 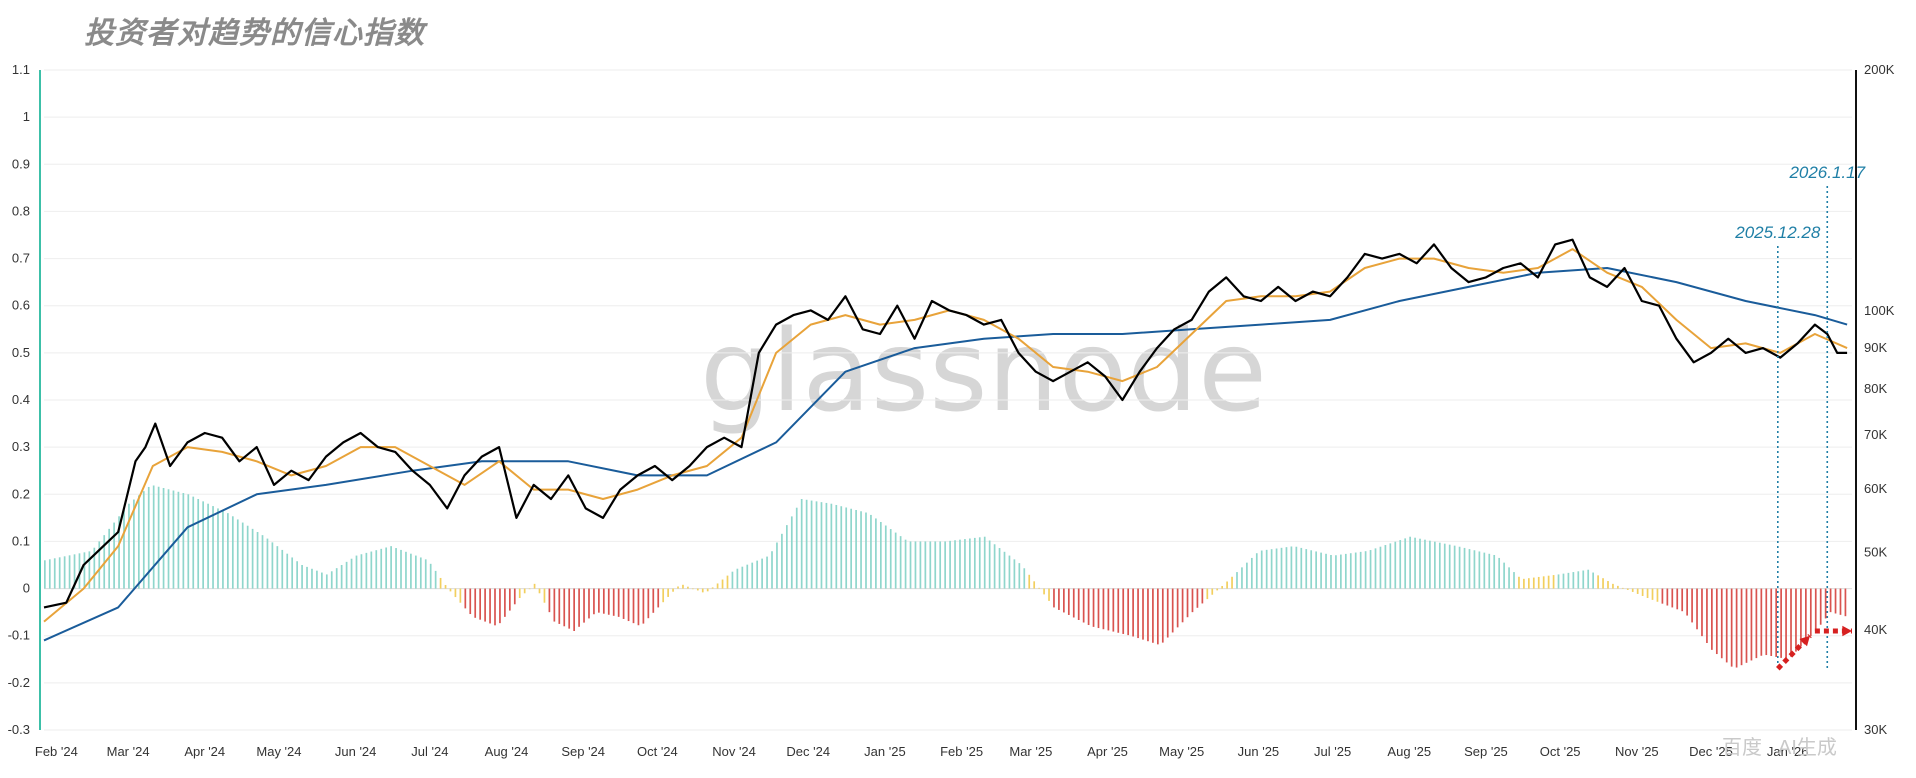 I want to click on y-left-tick-label: -0.1, so click(x=19, y=635).